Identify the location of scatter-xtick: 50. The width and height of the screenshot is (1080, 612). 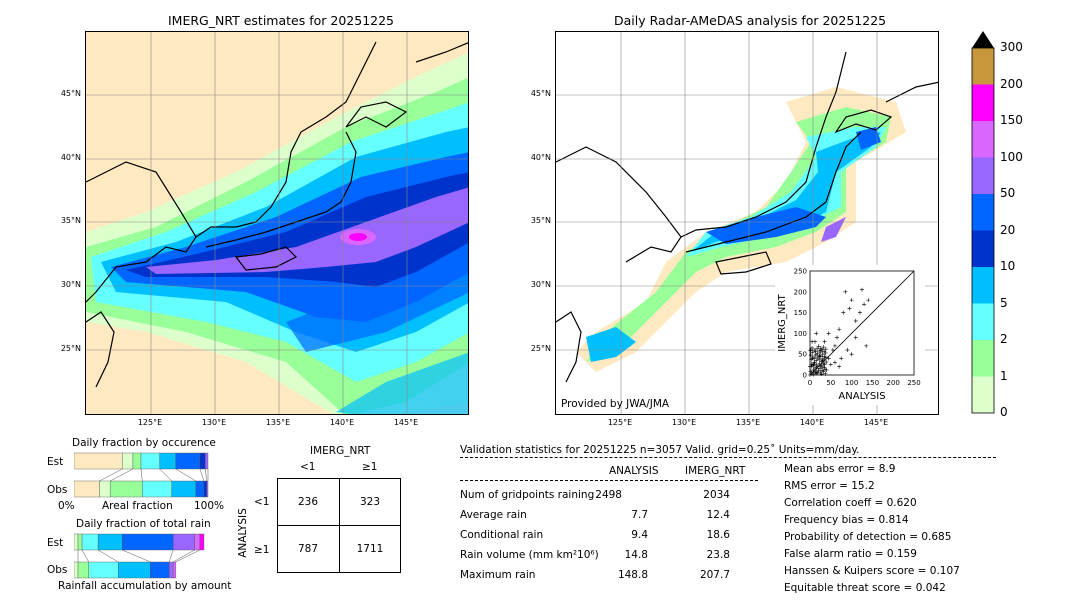
(830, 383).